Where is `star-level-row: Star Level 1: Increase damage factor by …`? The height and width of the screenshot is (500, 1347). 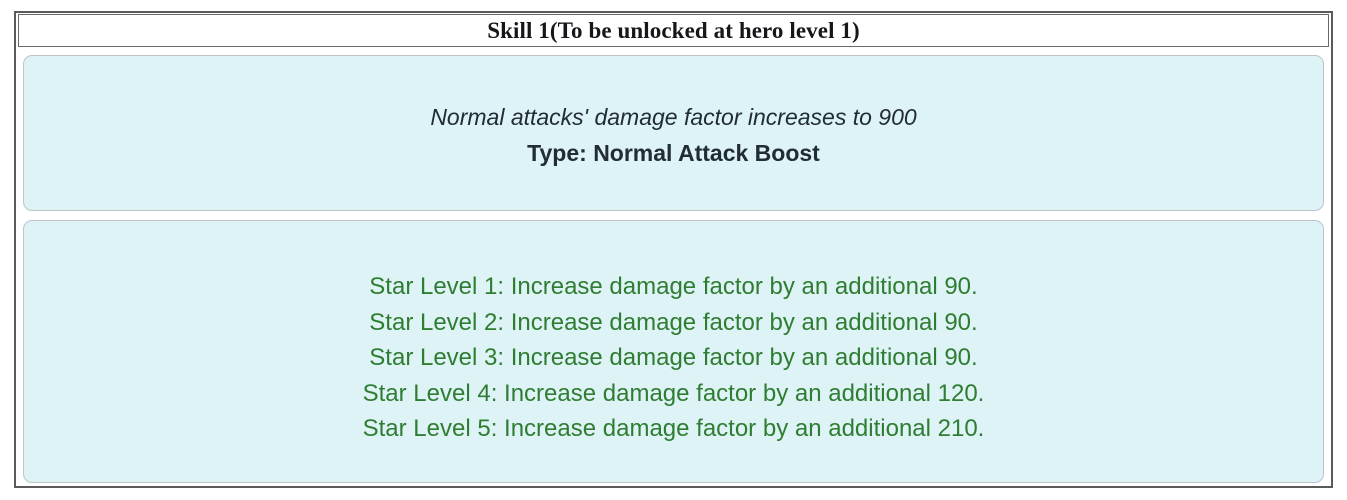 star-level-row: Star Level 1: Increase damage factor by … is located at coordinates (673, 286).